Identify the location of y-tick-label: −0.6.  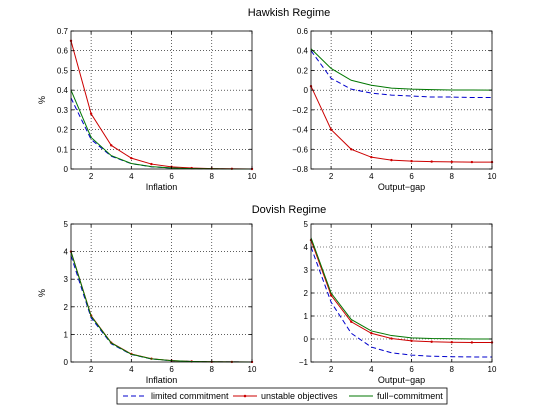
(300, 149).